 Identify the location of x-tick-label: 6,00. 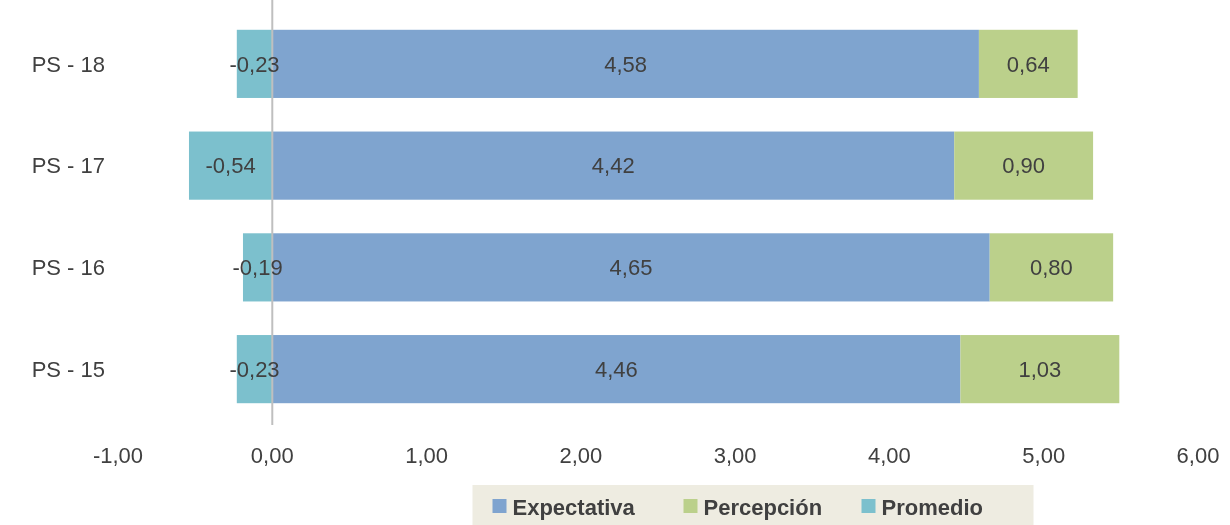
(1198, 455).